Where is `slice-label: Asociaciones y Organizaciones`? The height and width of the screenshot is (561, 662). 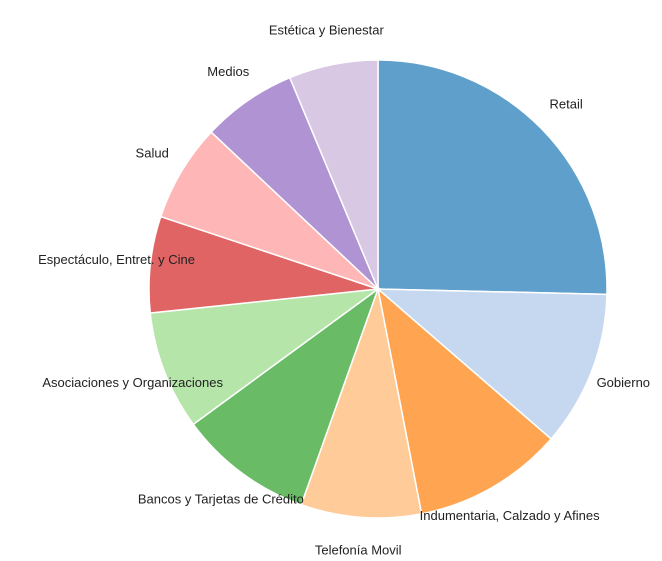 slice-label: Asociaciones y Organizaciones is located at coordinates (132, 382).